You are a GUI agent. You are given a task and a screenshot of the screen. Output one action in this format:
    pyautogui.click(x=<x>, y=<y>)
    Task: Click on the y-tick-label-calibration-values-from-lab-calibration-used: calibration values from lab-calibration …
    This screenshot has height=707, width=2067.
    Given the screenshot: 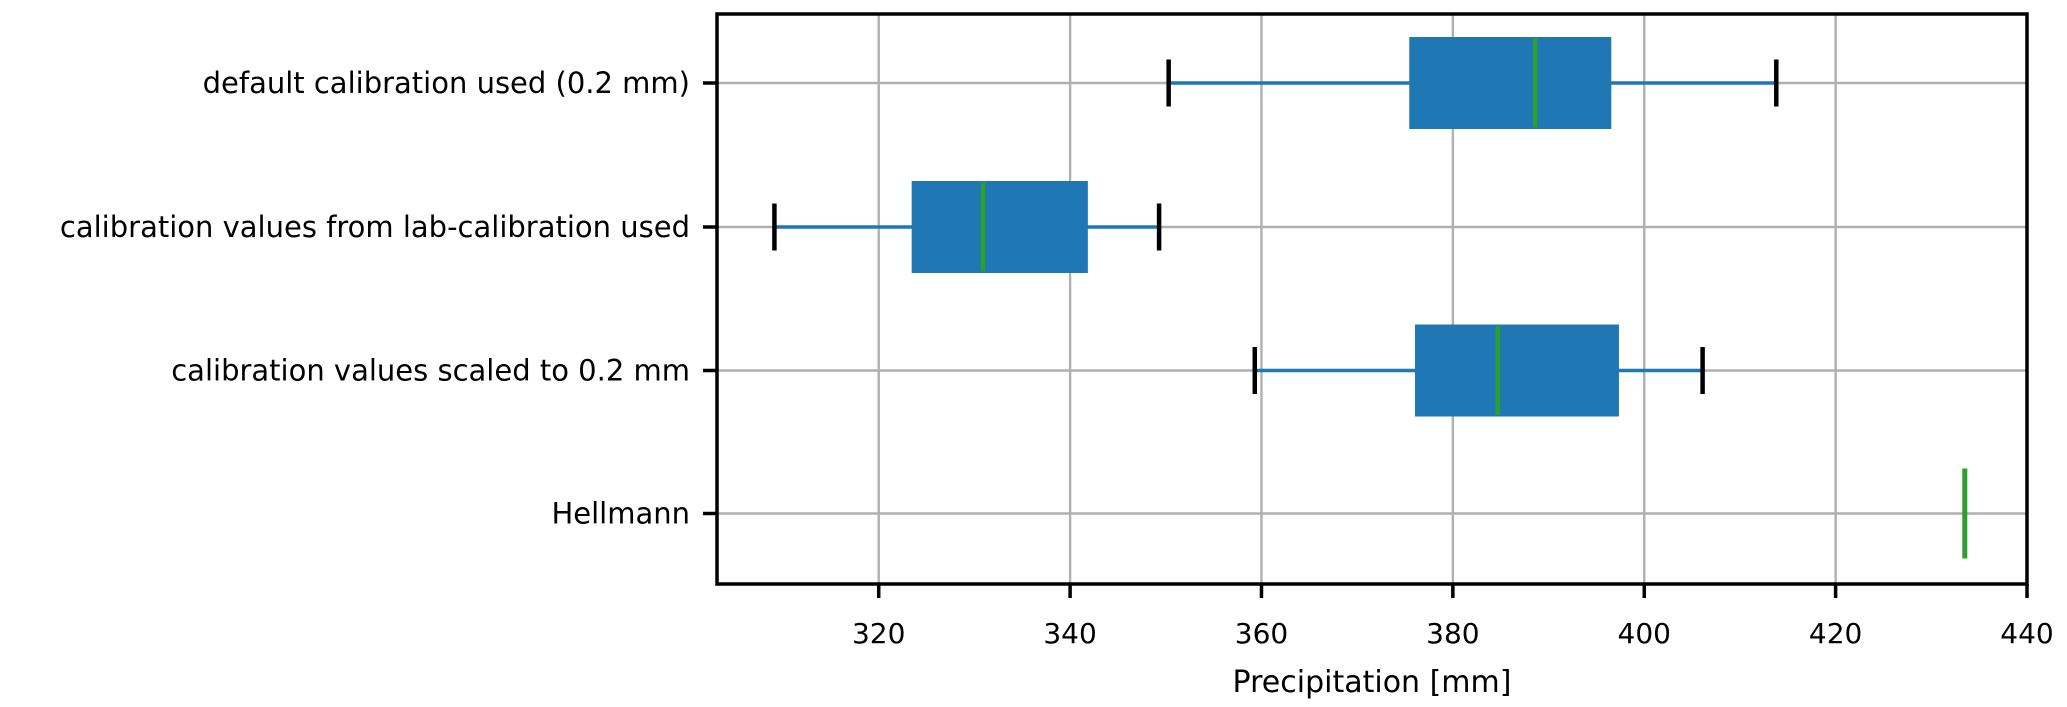 What is the action you would take?
    pyautogui.click(x=375, y=227)
    